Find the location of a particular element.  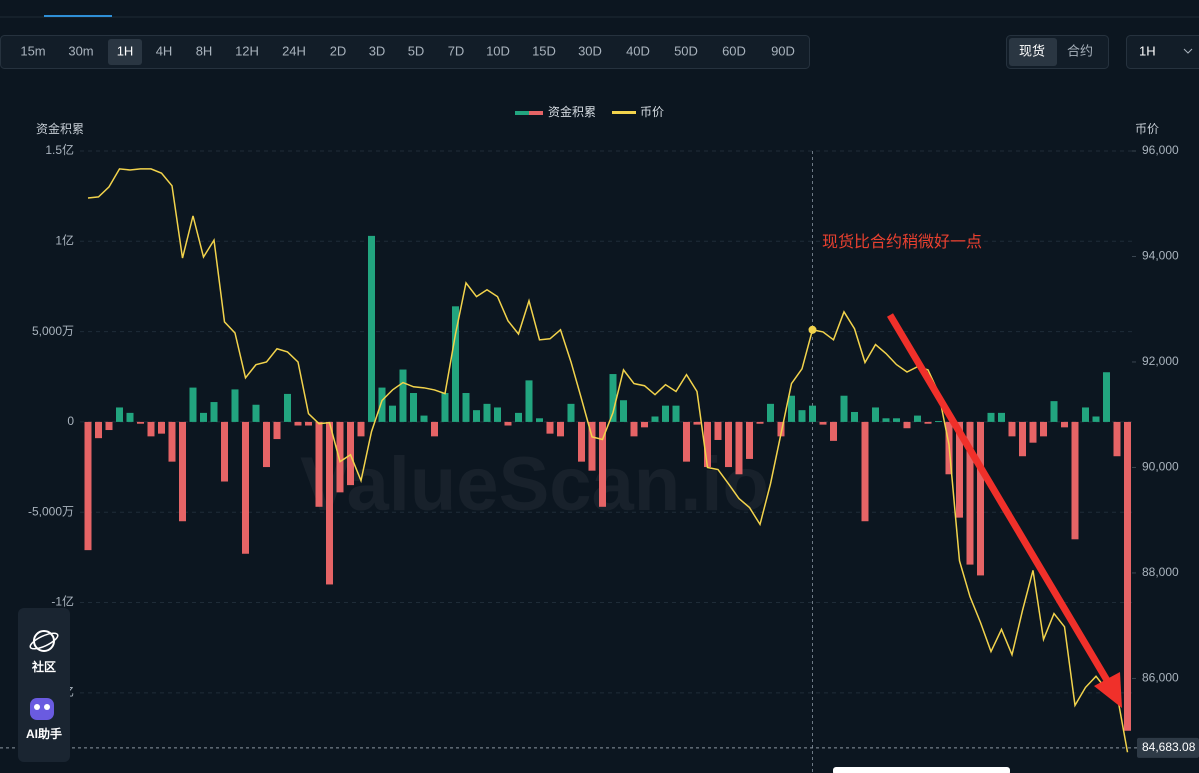

interval-button: 1H is located at coordinates (125, 50).